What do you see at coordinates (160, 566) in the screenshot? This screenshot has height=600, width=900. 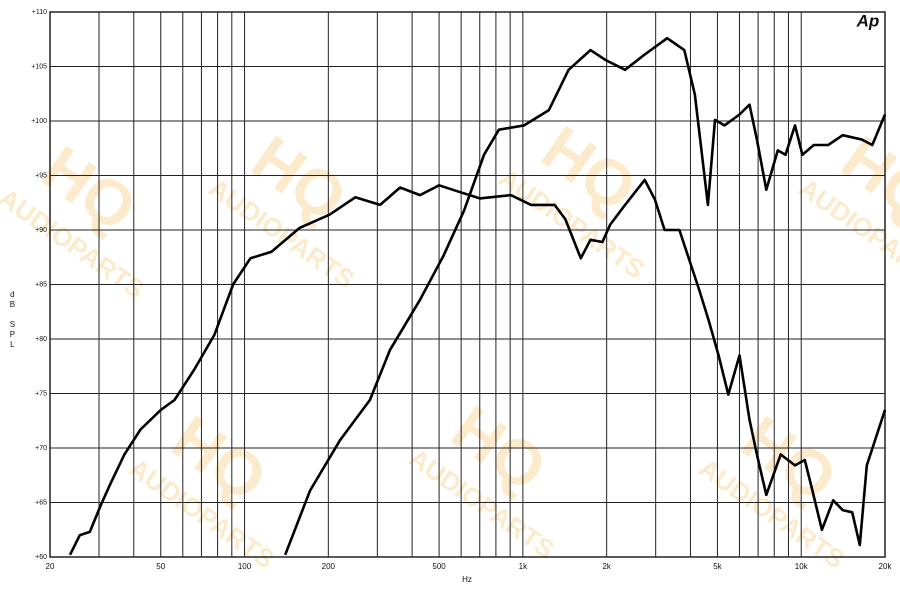 I see `x-tick-label: 50` at bounding box center [160, 566].